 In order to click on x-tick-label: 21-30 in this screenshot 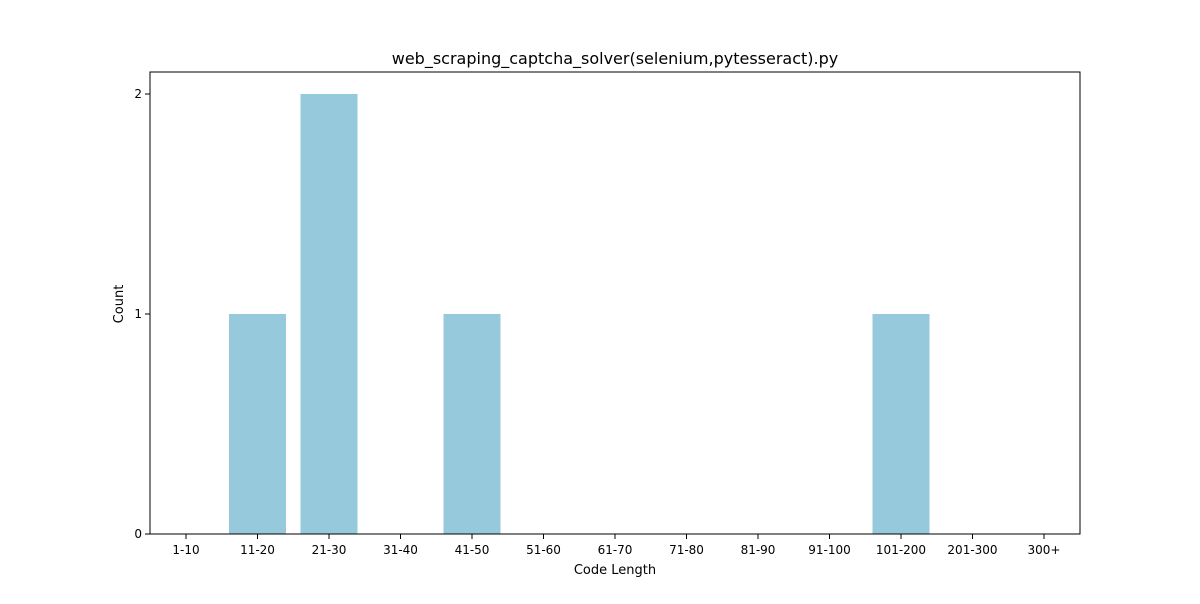, I will do `click(329, 550)`.